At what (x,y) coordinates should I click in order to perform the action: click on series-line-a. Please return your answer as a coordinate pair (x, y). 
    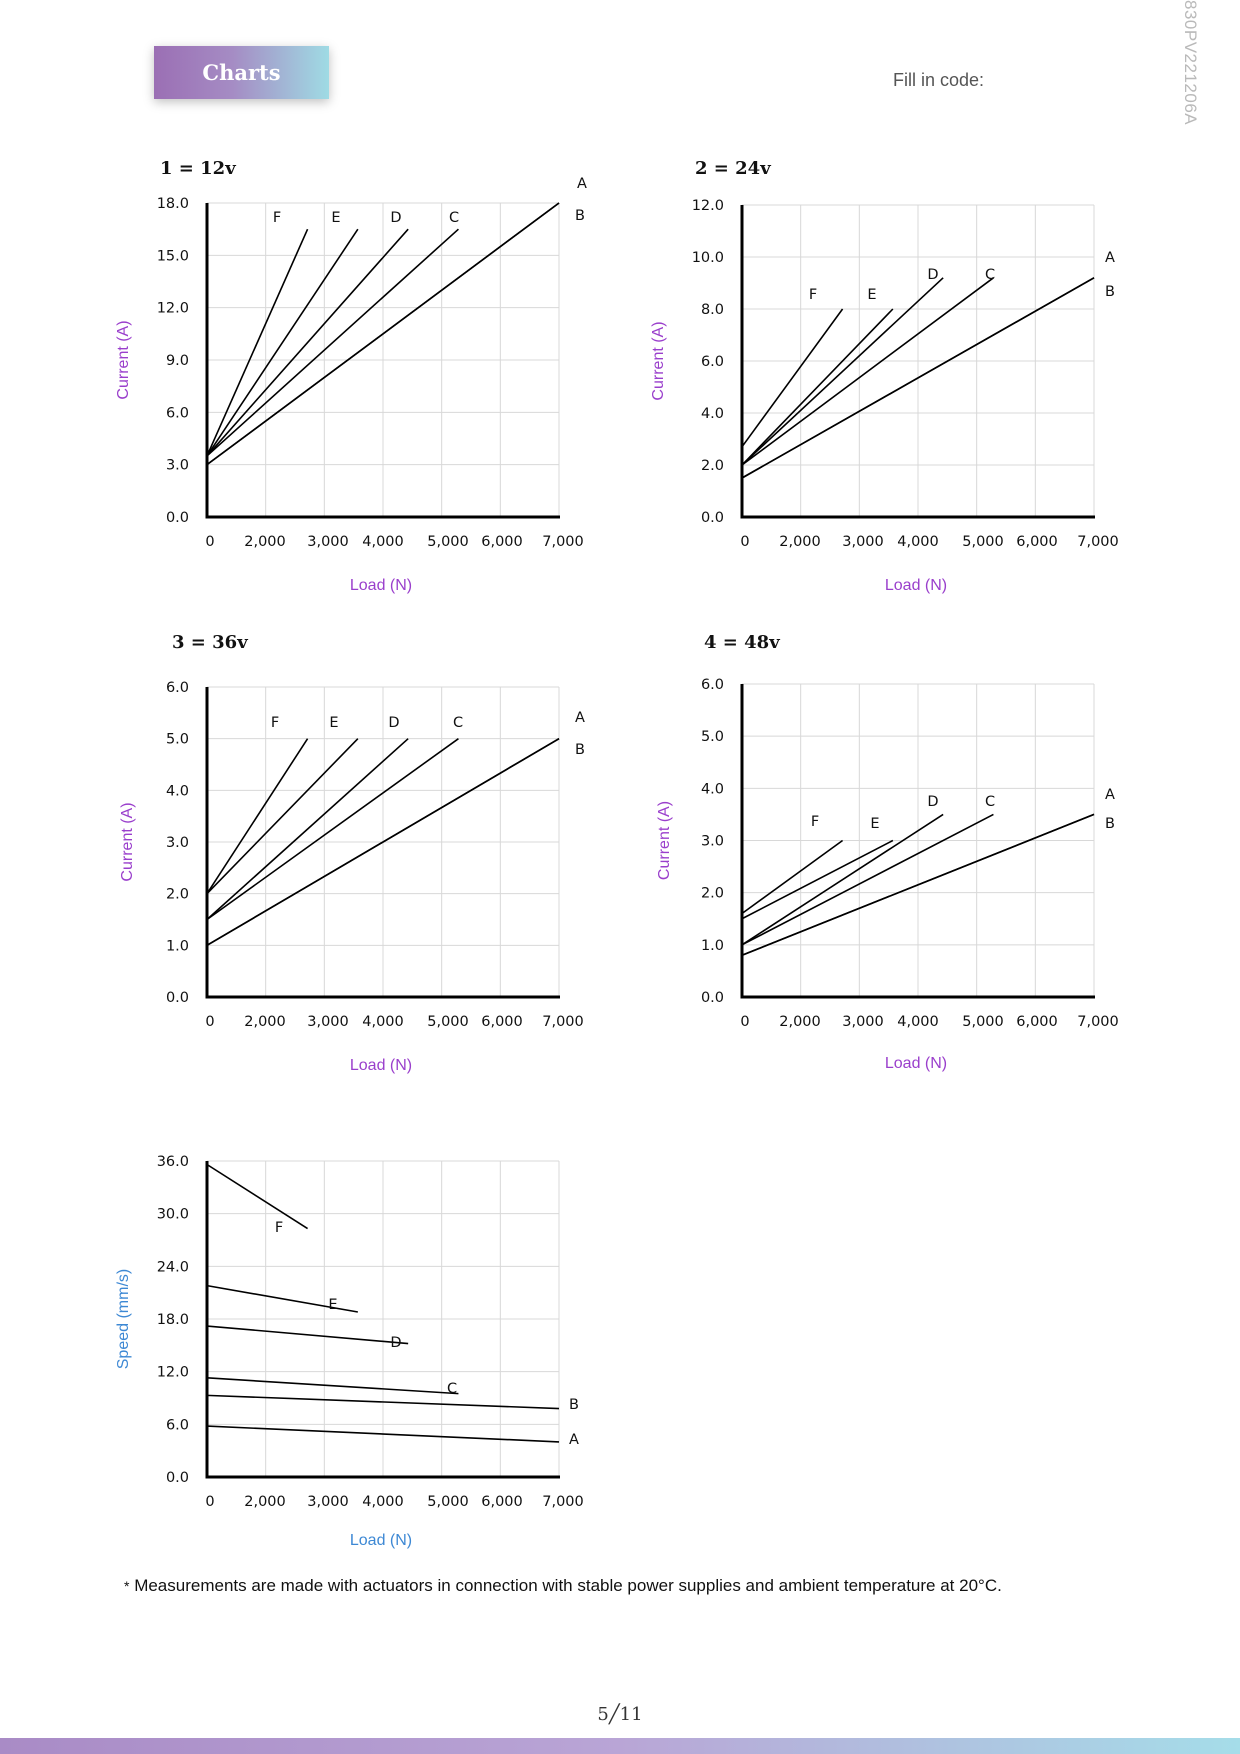
    Looking at the image, I should click on (383, 1434).